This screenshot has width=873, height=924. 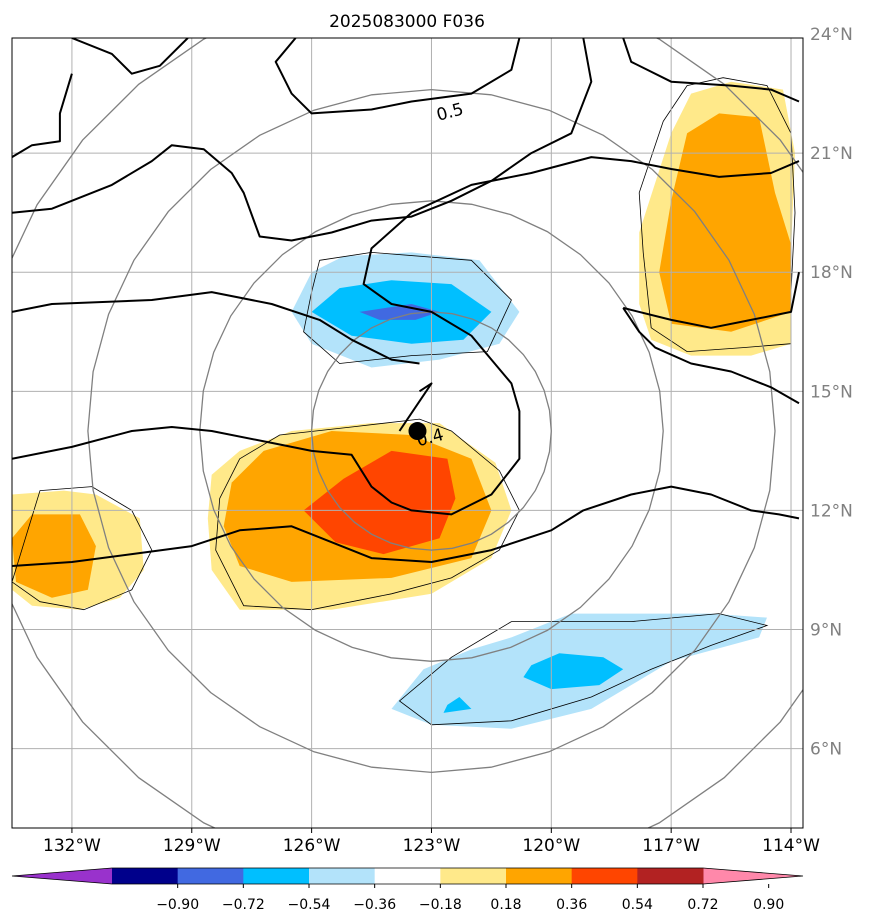 I want to click on lon-tick-label: 120°W, so click(x=551, y=846).